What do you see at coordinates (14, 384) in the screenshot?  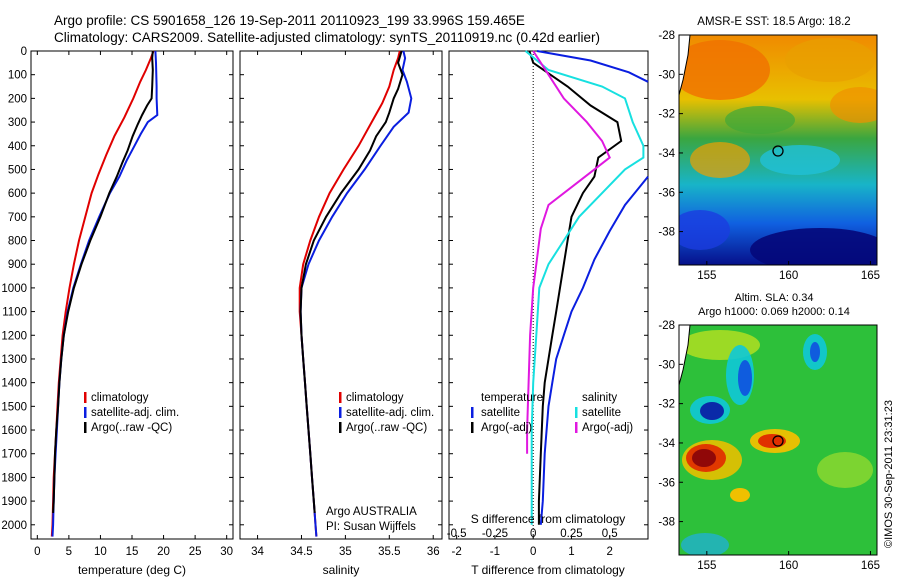 I see `depth-tick-label: 1400` at bounding box center [14, 384].